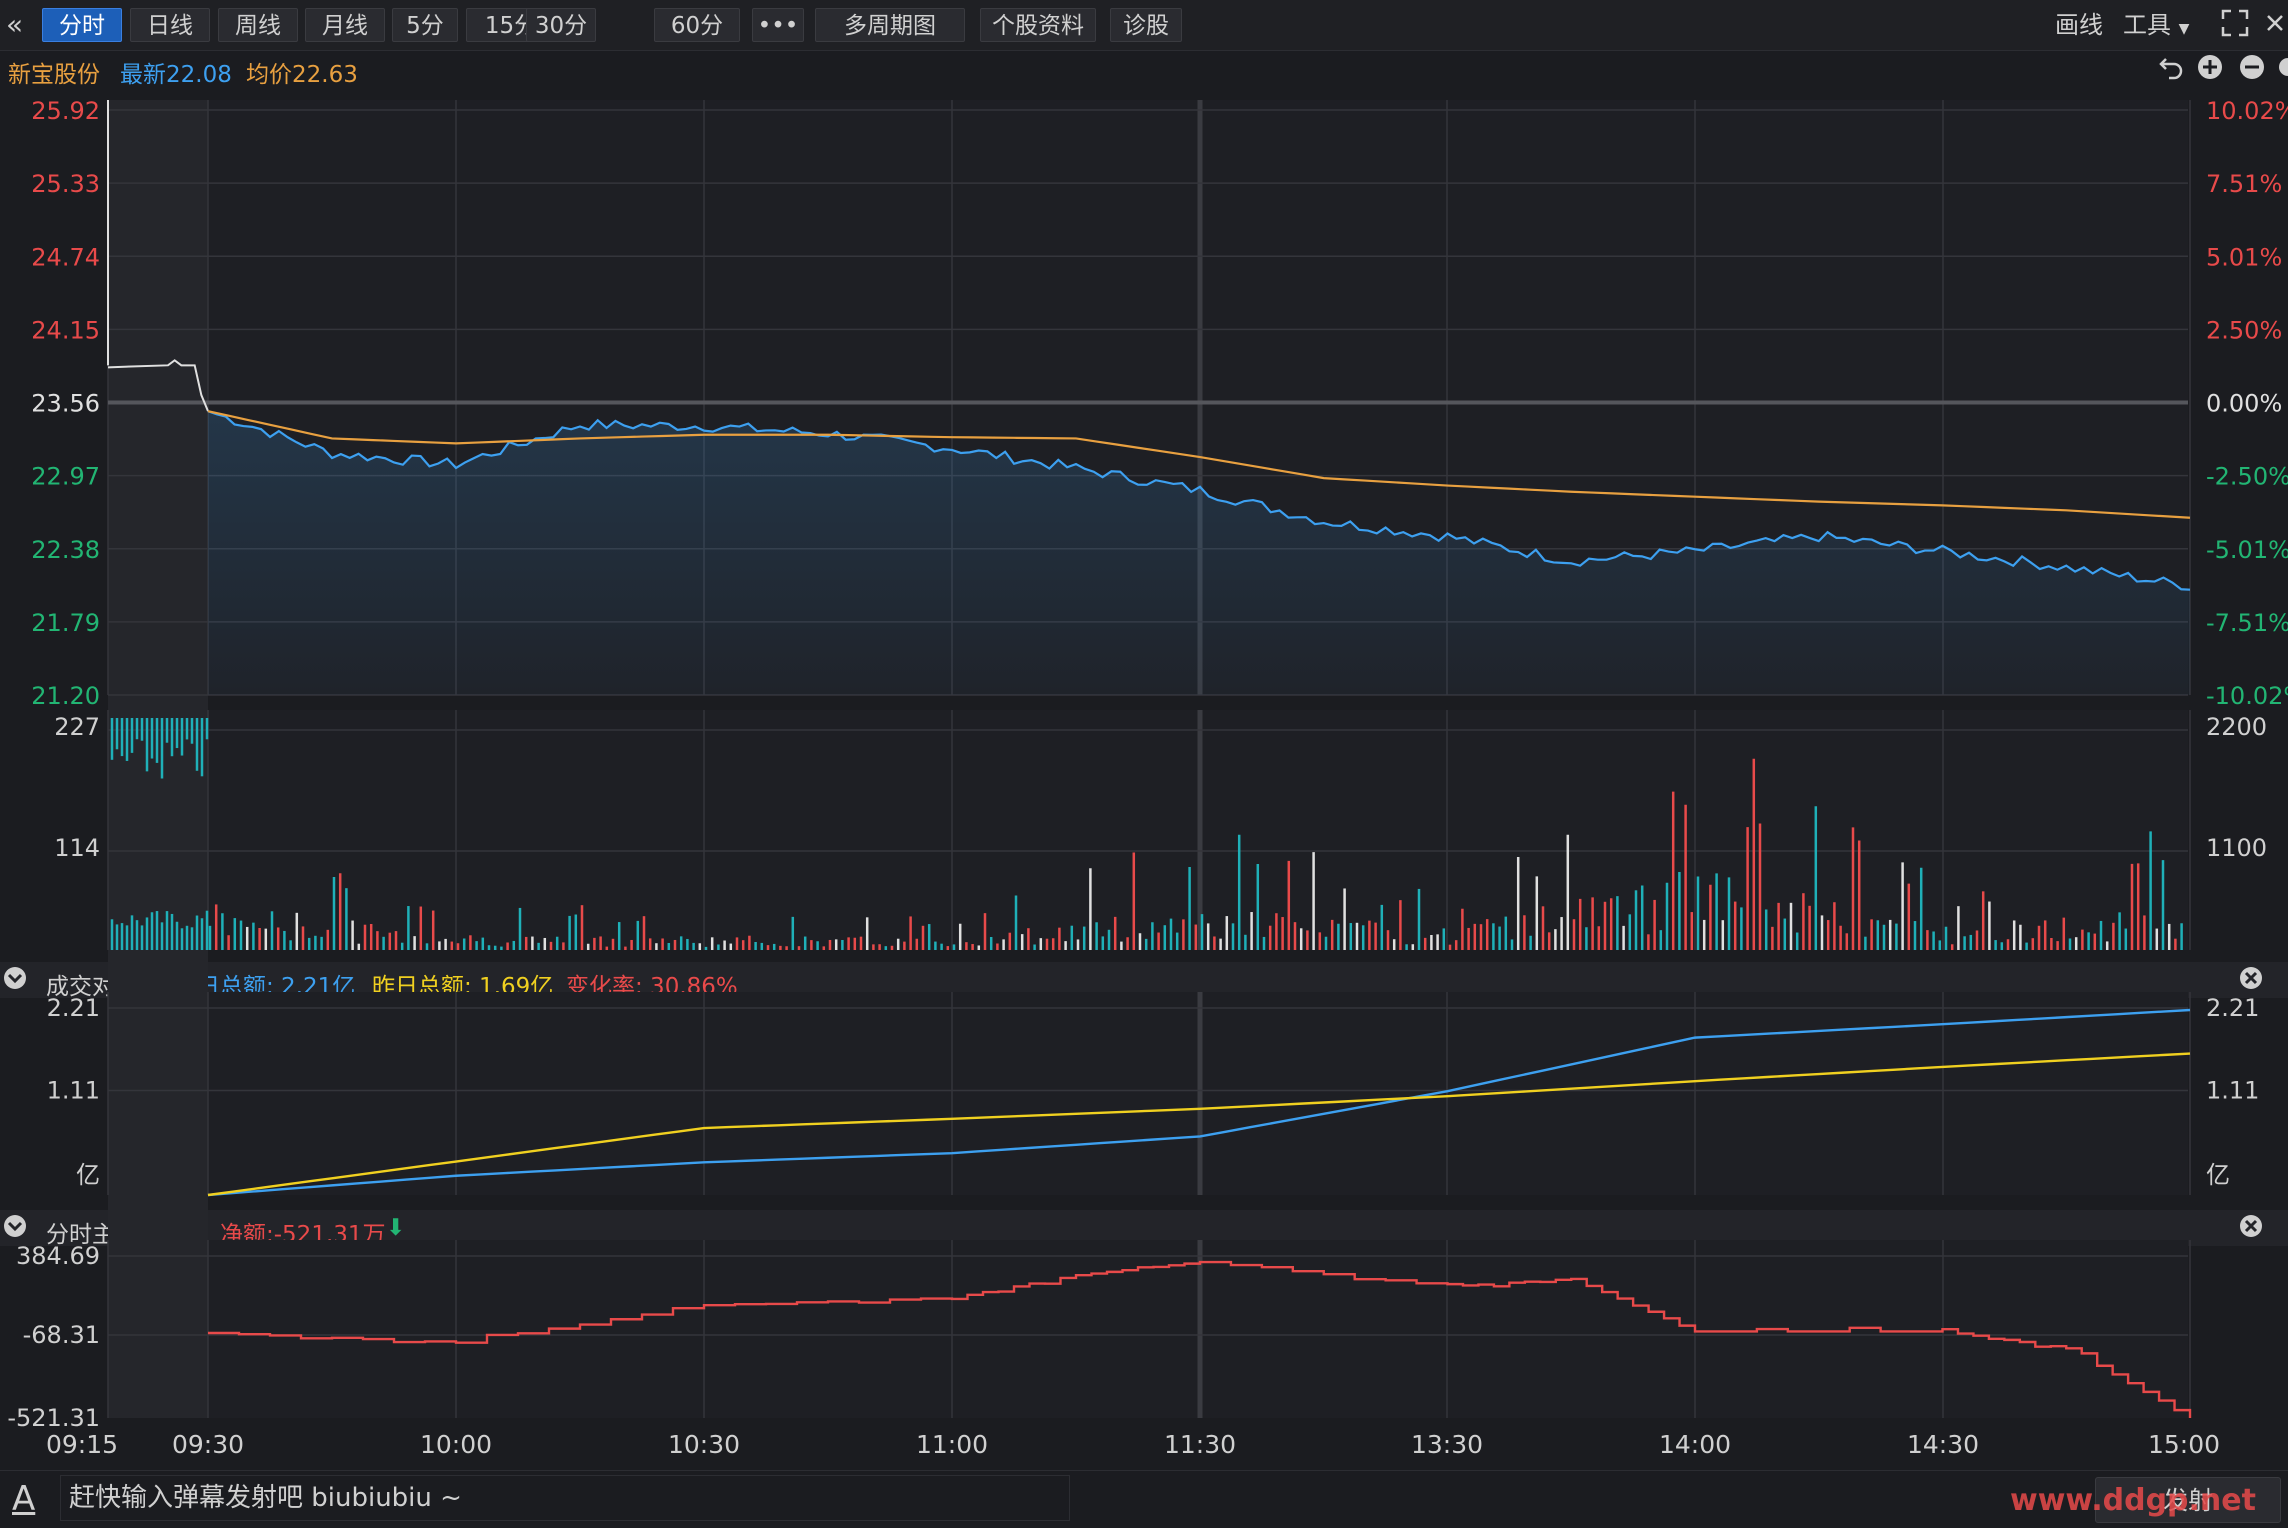 Image resolution: width=2288 pixels, height=1528 pixels. Describe the element at coordinates (2188, 1500) in the screenshot. I see `send-button: 发射` at that location.